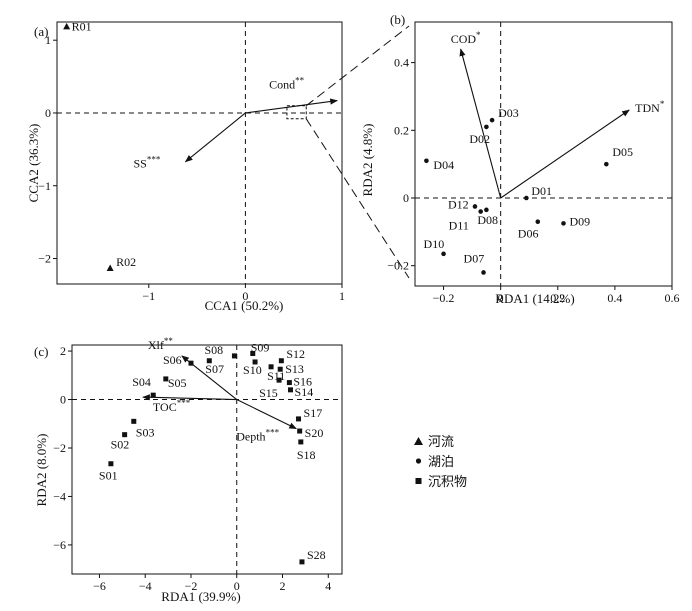  I want to click on point-label-s28: S28, so click(316, 555).